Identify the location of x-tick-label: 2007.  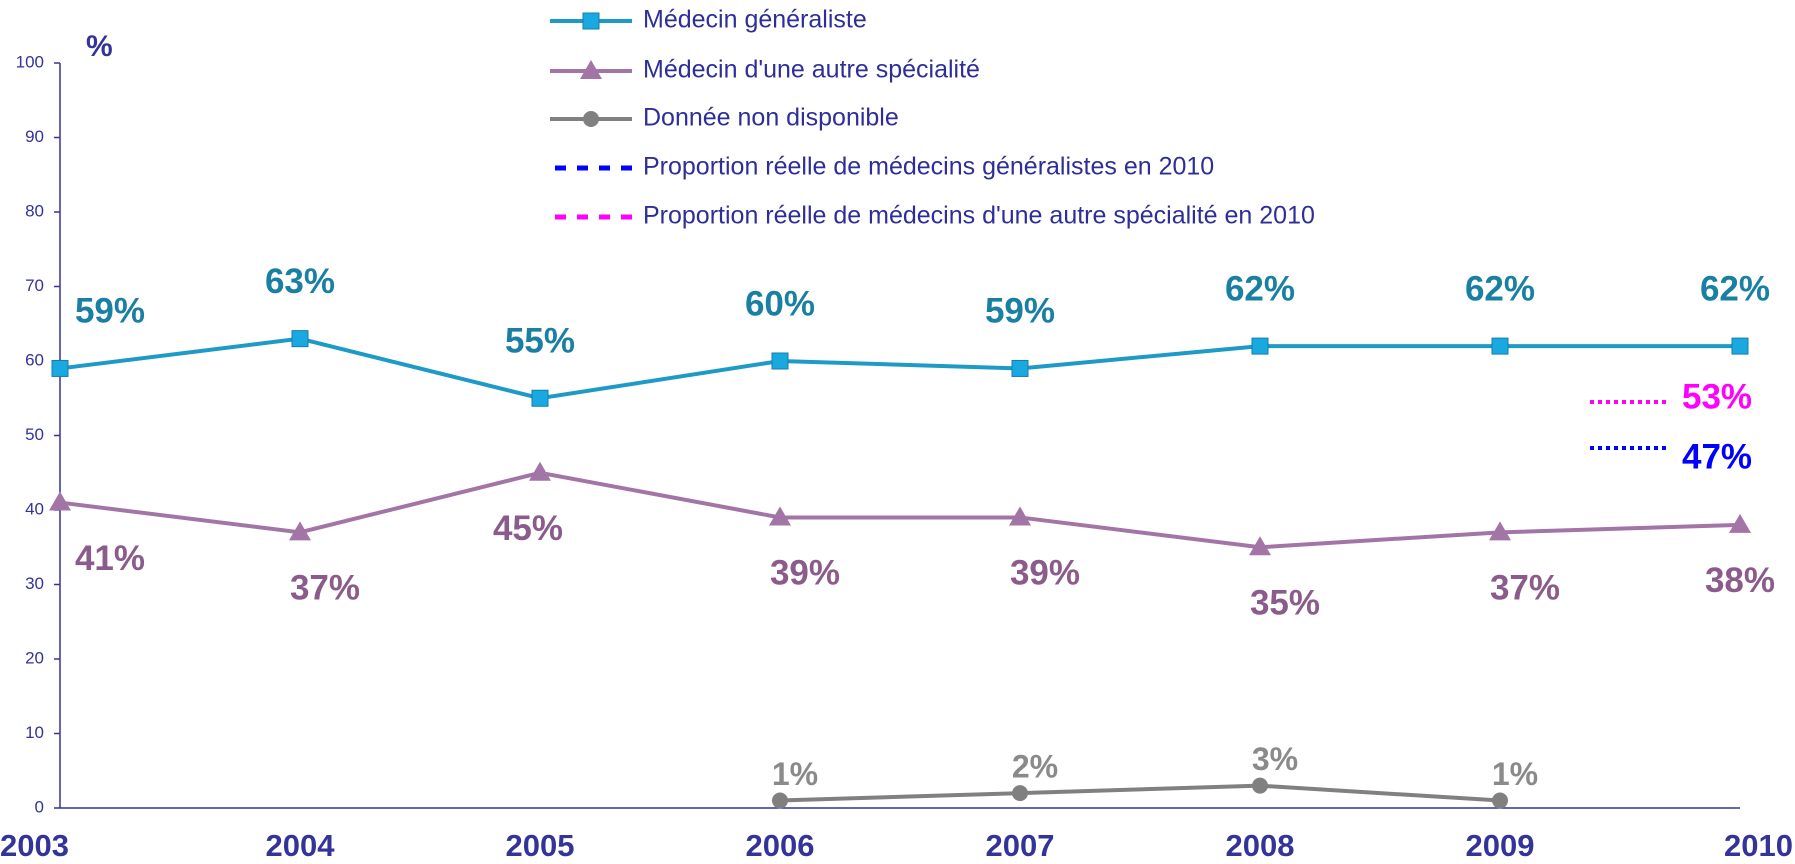
(1020, 845).